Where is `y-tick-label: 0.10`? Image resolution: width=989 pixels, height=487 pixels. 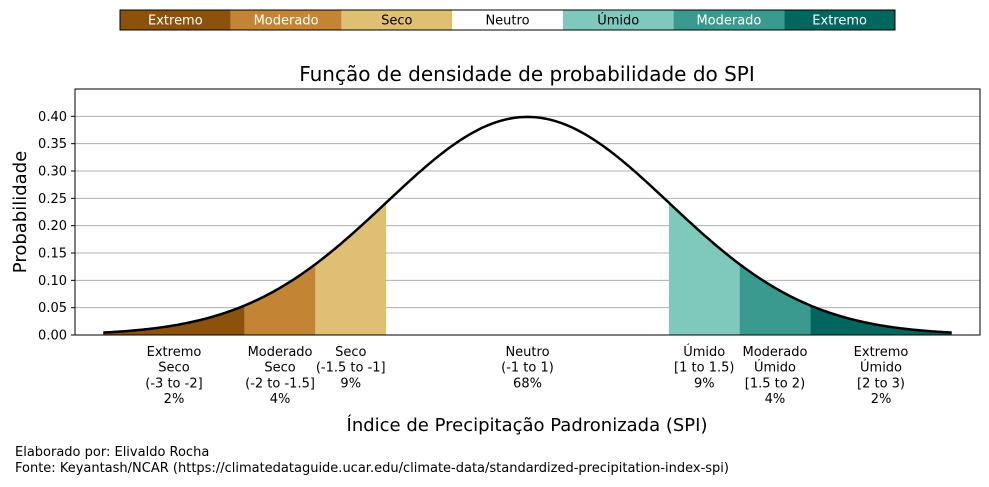
y-tick-label: 0.10 is located at coordinates (52, 281).